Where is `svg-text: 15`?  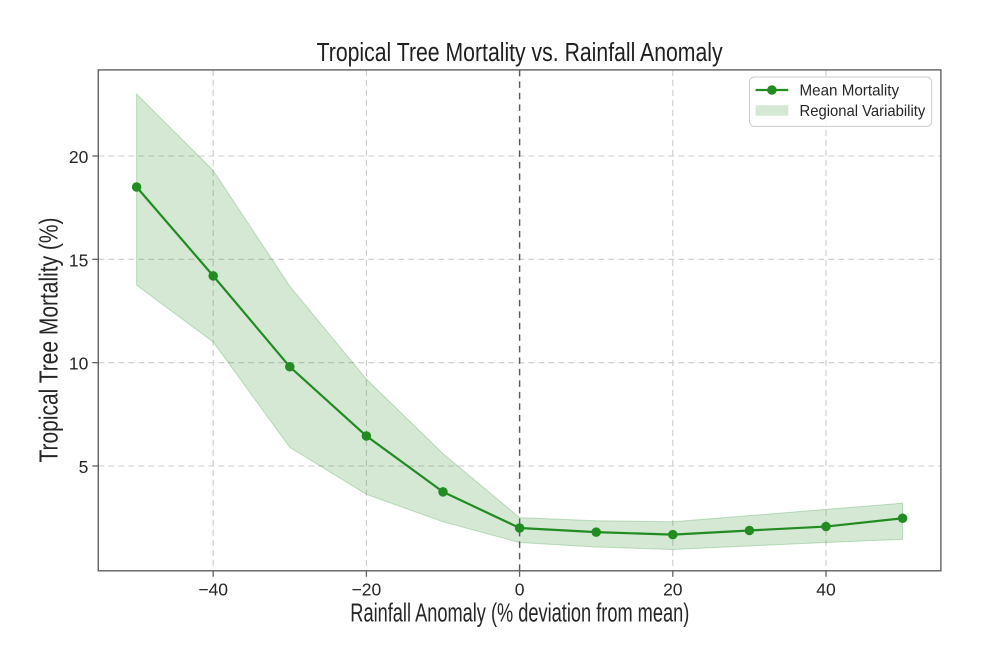 svg-text: 15 is located at coordinates (78, 260).